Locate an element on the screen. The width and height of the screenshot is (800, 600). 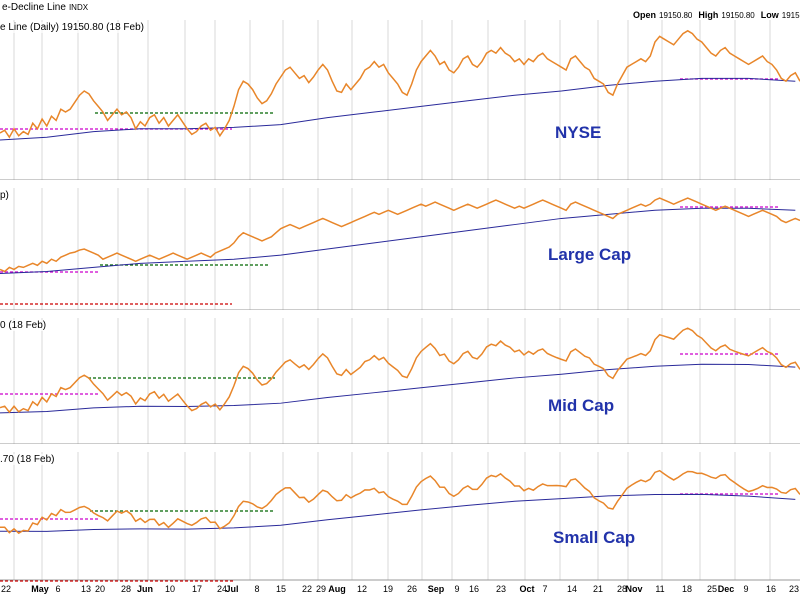
open-value: 19150.80 is located at coordinates (676, 15).